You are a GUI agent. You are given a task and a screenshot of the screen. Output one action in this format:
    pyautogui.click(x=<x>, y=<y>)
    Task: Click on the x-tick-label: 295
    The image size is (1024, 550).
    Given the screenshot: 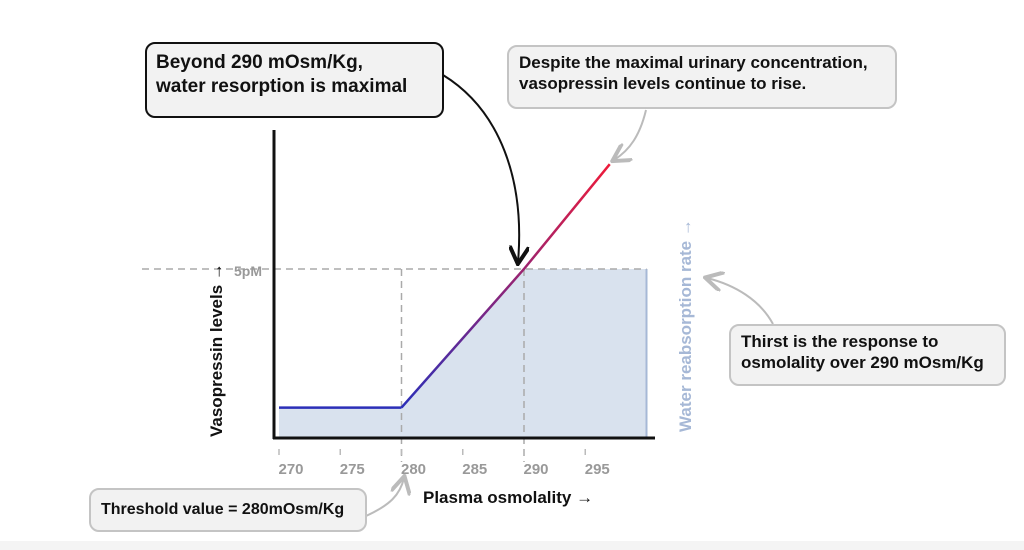 What is the action you would take?
    pyautogui.click(x=597, y=469)
    